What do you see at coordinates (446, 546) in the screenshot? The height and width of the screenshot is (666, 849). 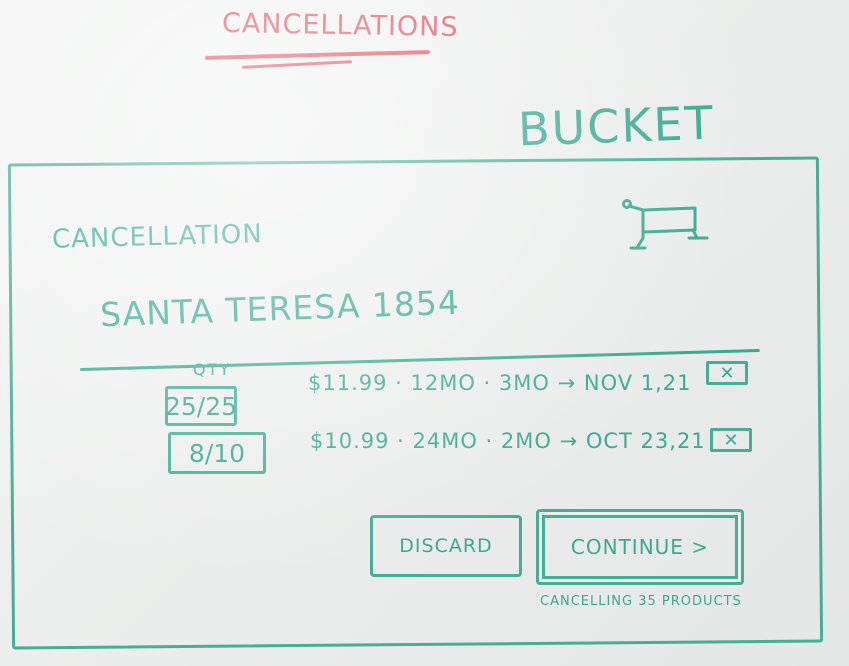 I see `discard-button: DISCARD` at bounding box center [446, 546].